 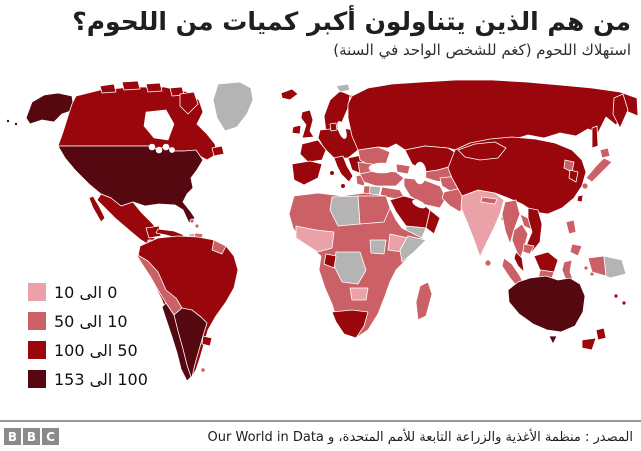 What do you see at coordinates (378, 247) in the screenshot?
I see `region-south-sudan` at bounding box center [378, 247].